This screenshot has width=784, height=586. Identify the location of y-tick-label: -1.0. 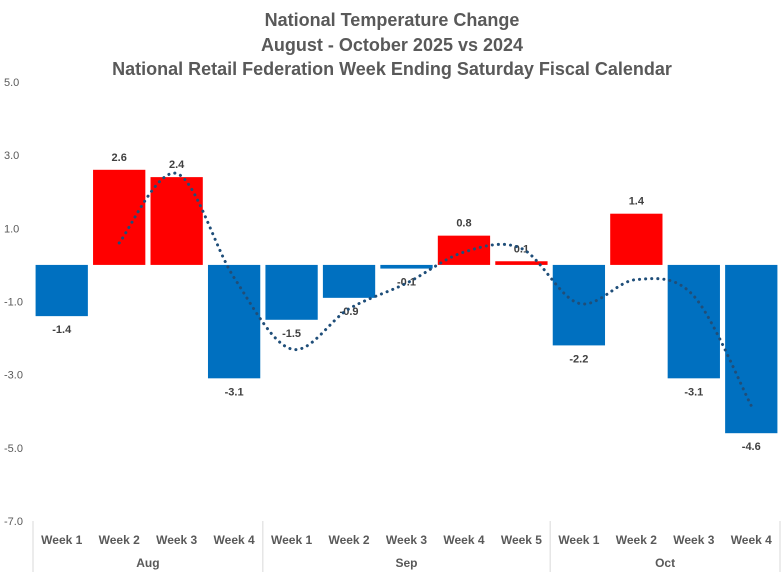
(13, 303).